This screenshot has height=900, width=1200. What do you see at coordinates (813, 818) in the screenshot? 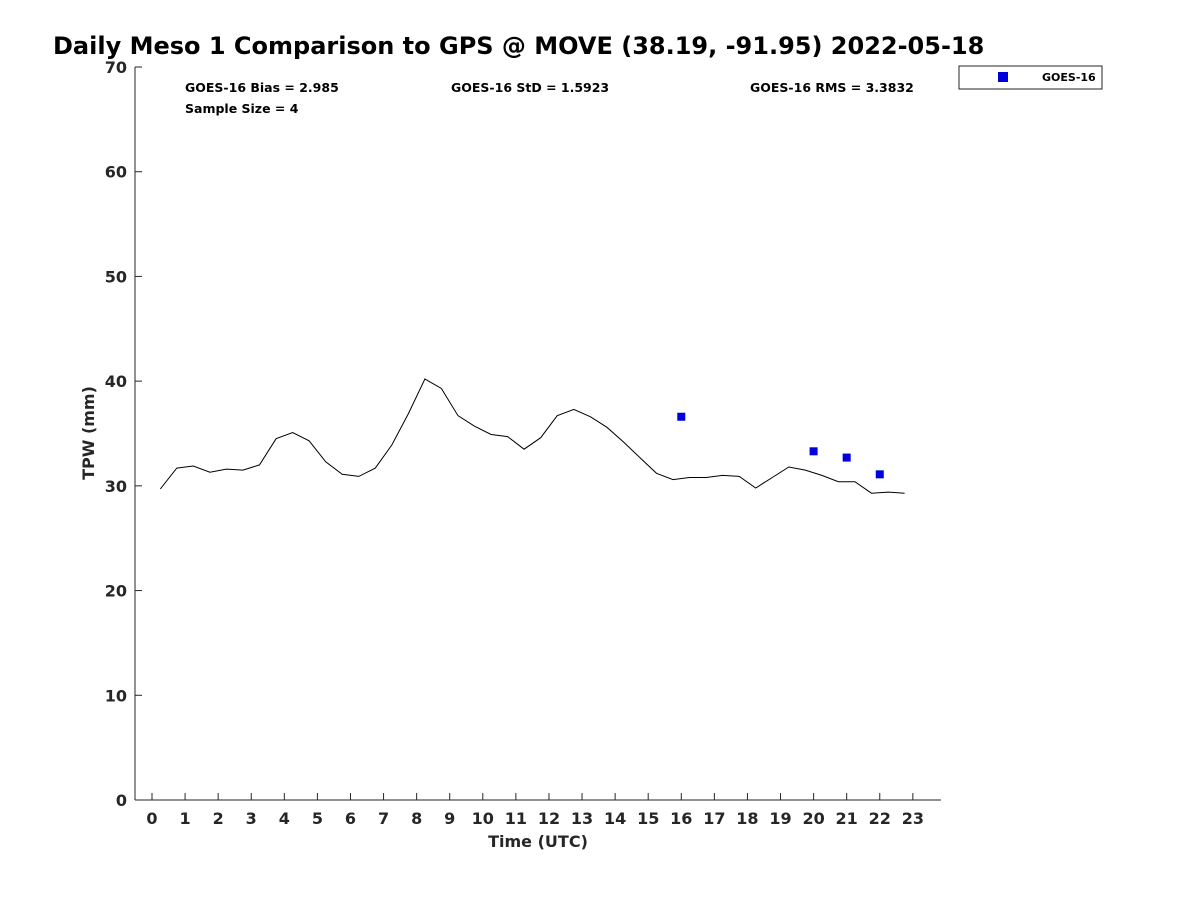
I see `x-tick-label: 20` at bounding box center [813, 818].